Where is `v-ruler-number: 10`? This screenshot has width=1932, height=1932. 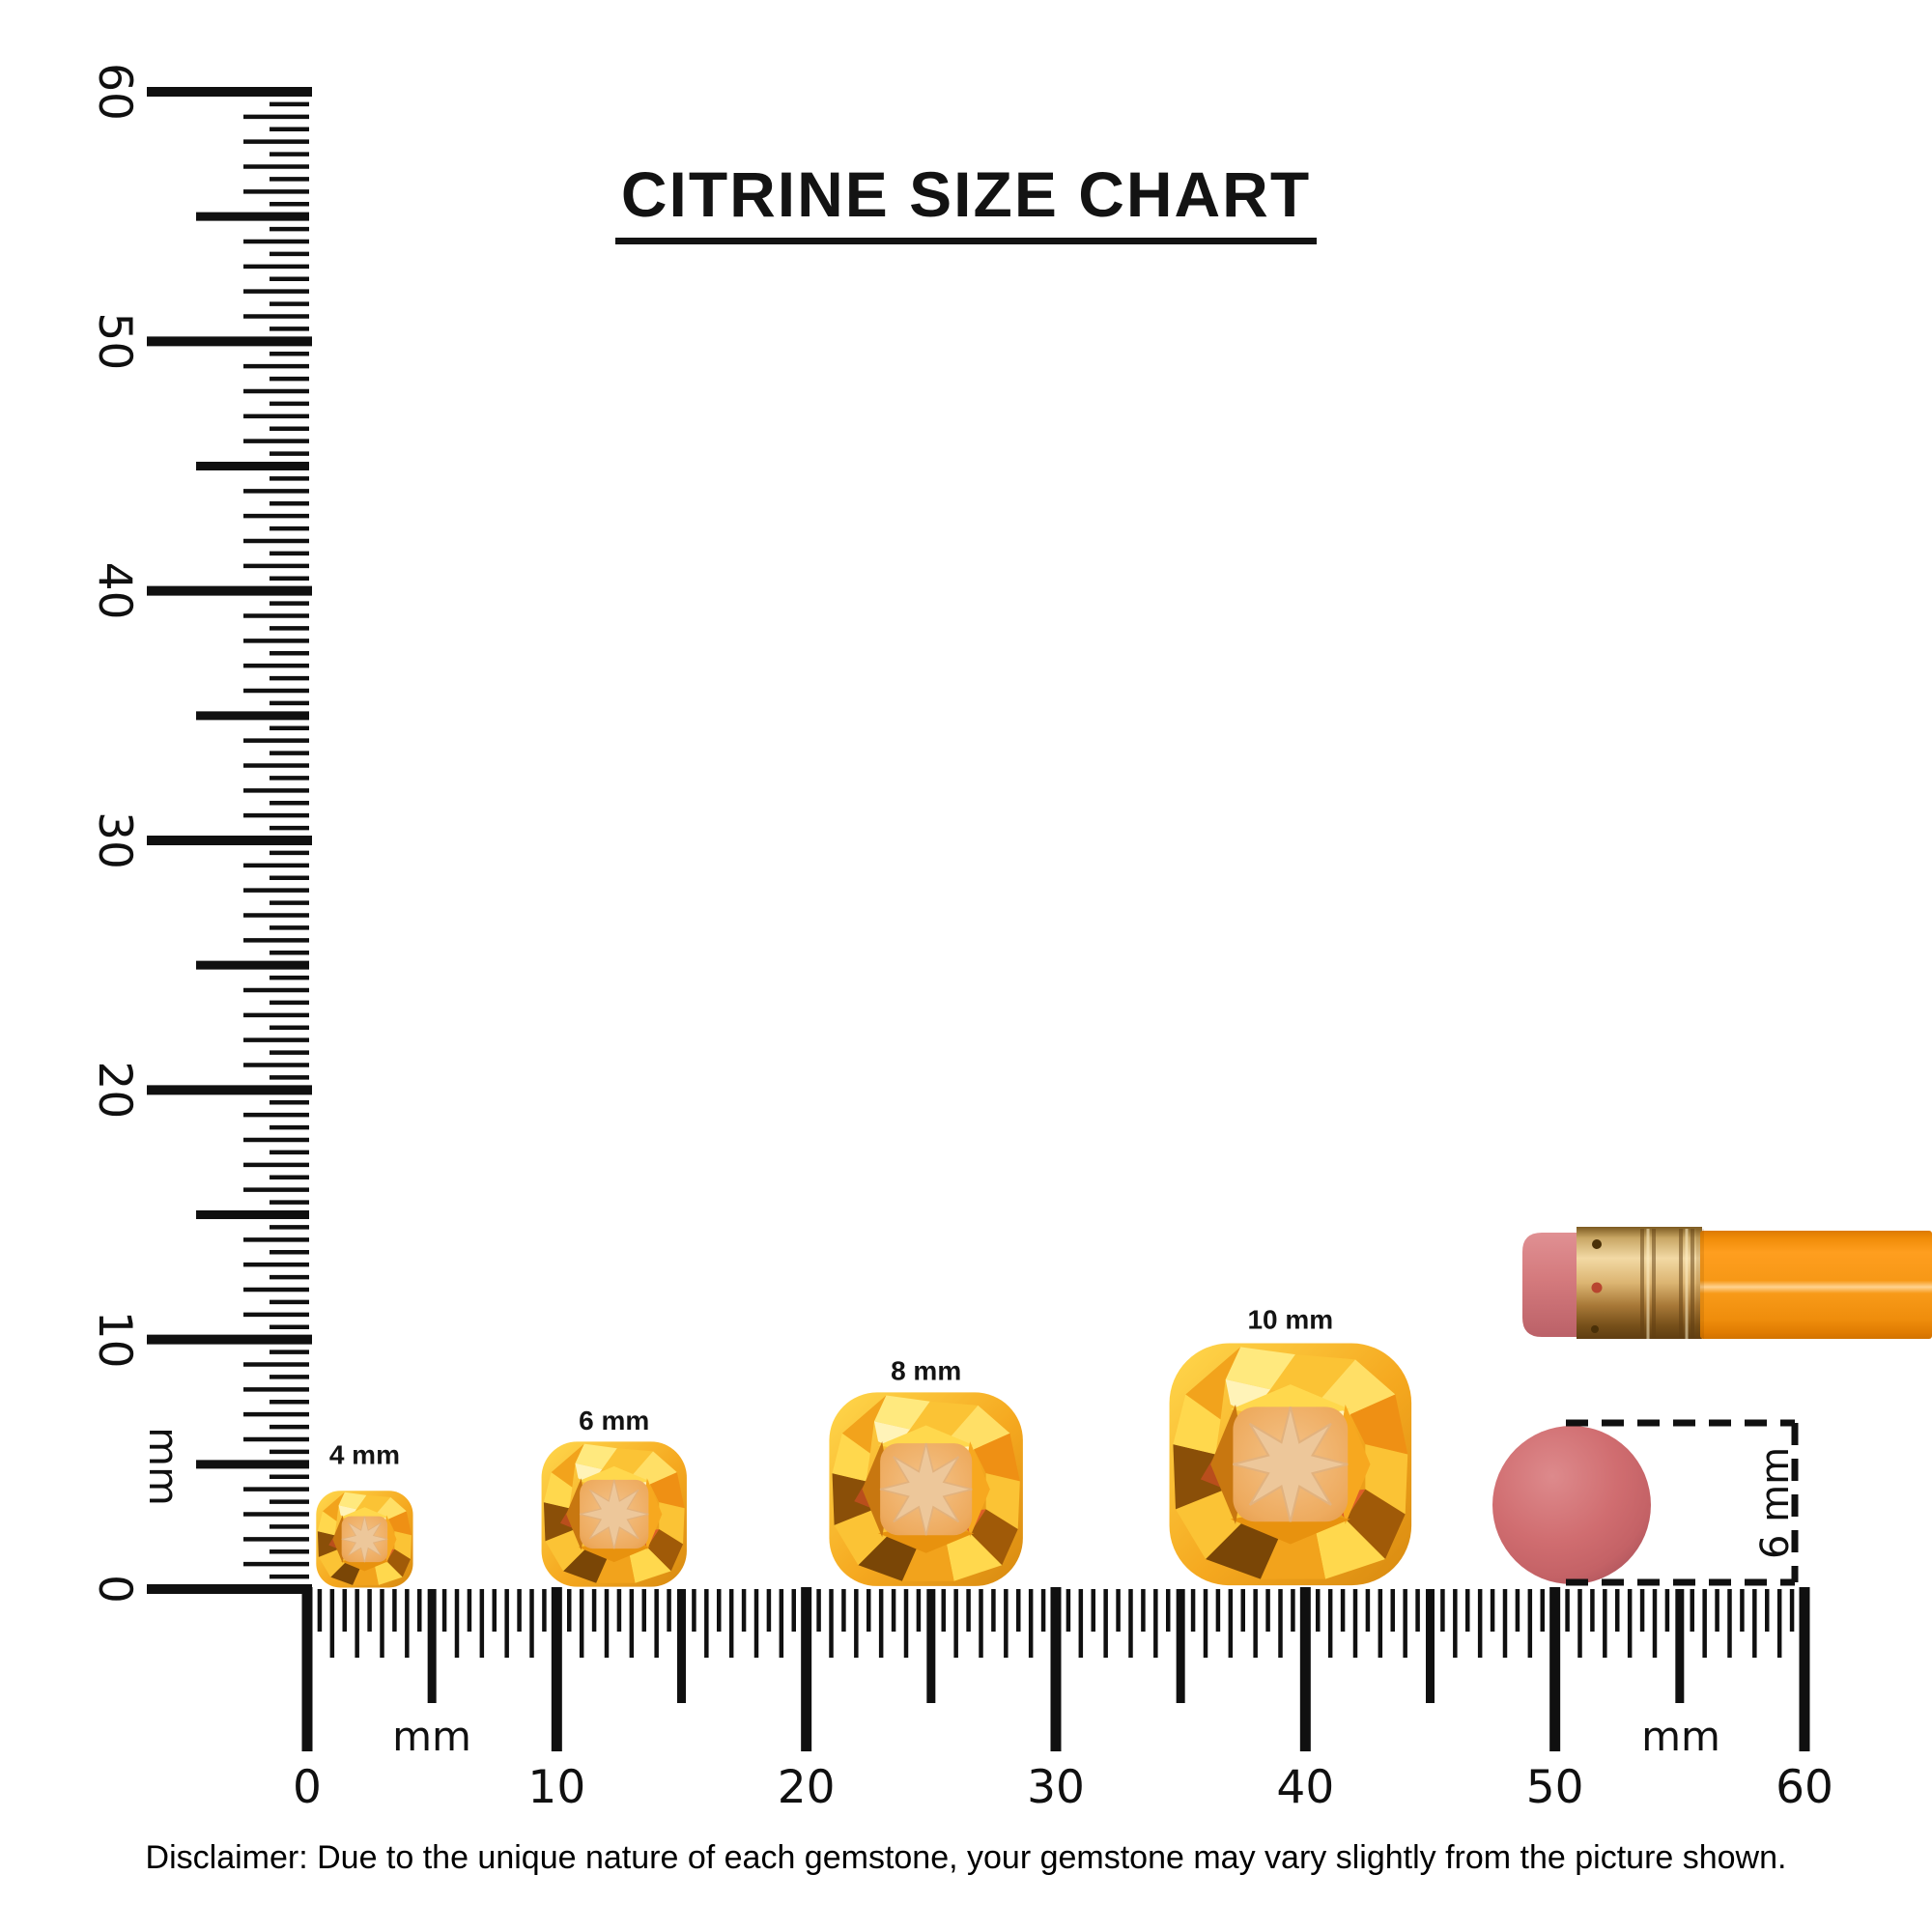 v-ruler-number: 10 is located at coordinates (114, 1340).